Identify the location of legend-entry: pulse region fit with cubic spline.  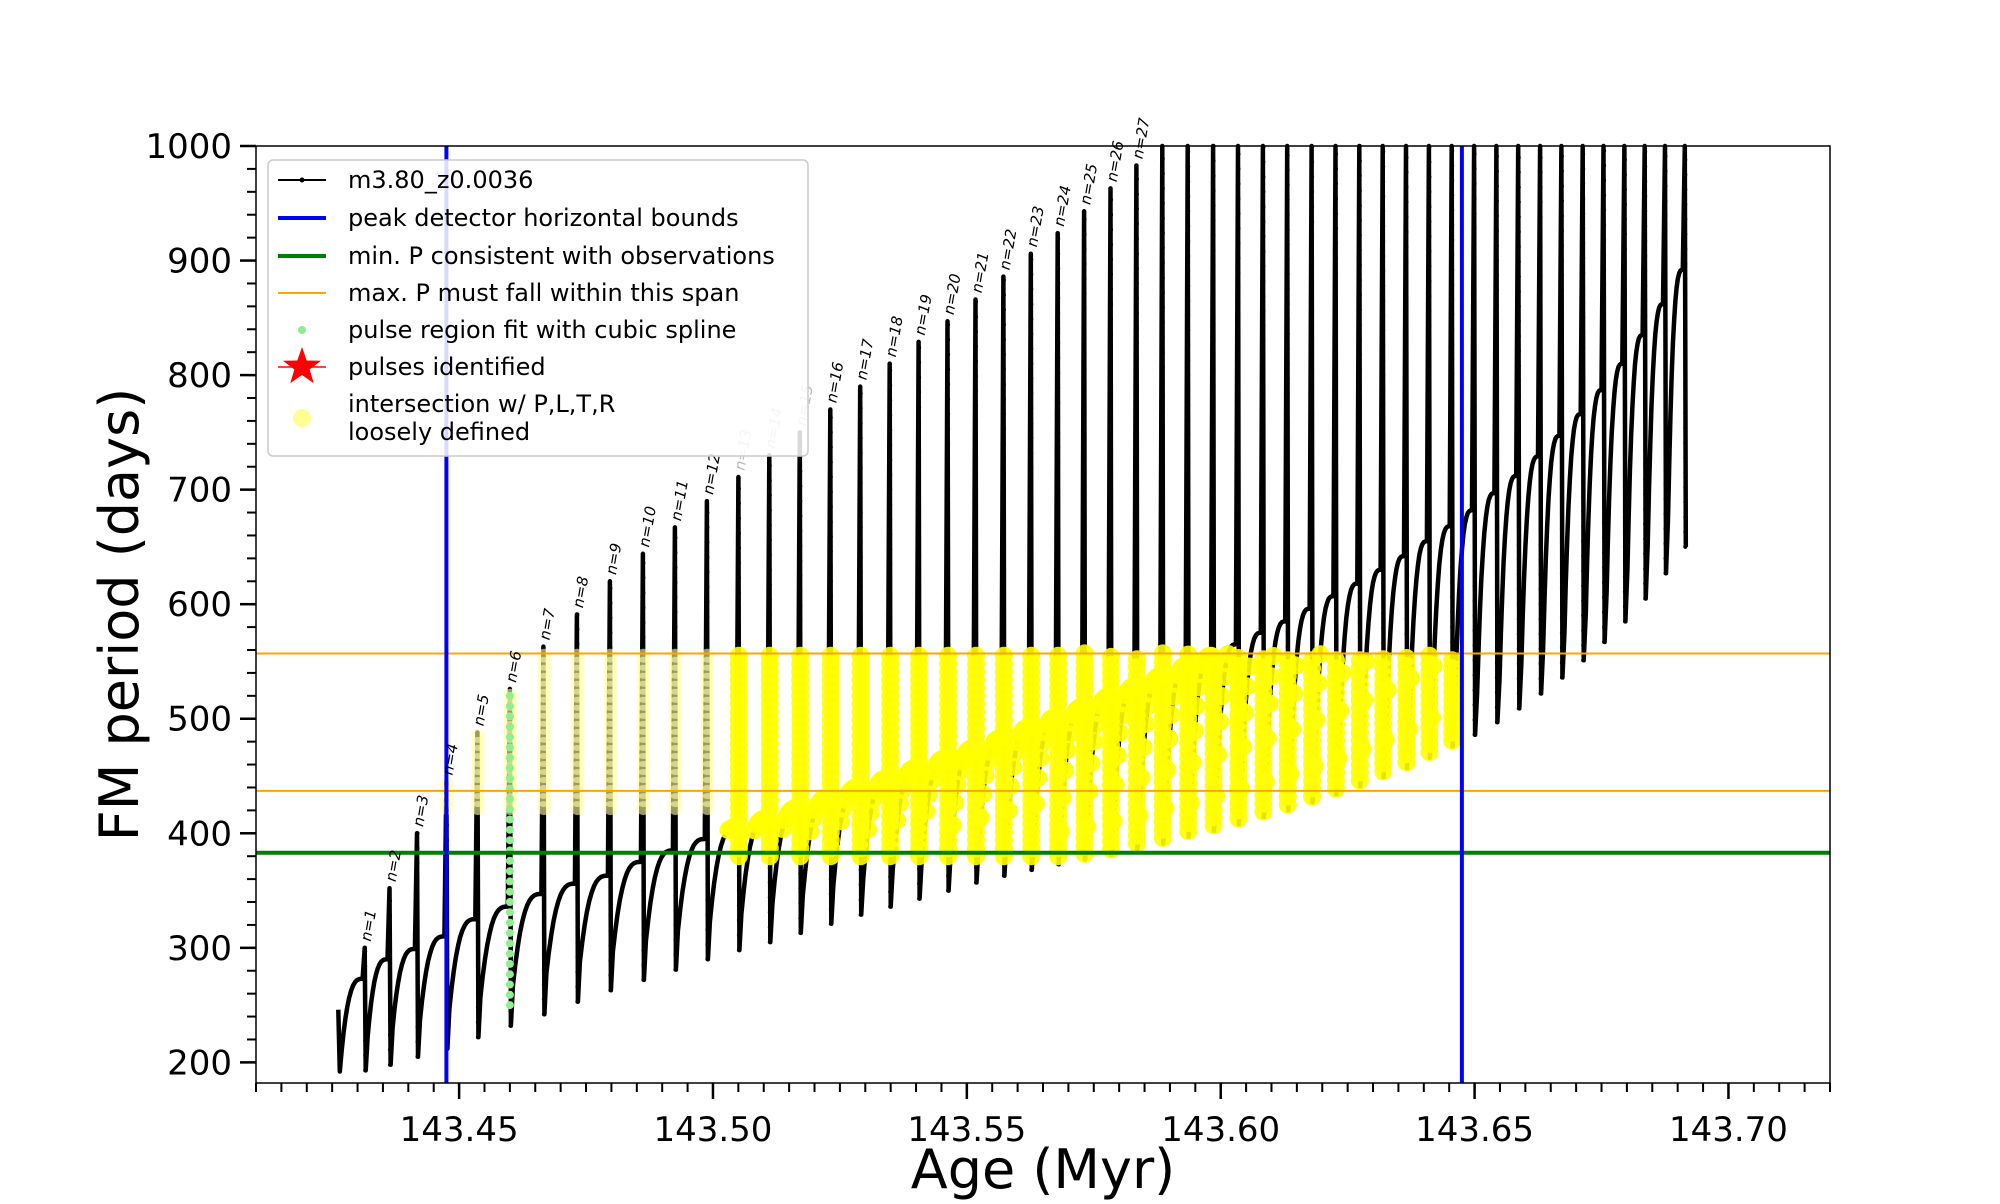
(517, 330).